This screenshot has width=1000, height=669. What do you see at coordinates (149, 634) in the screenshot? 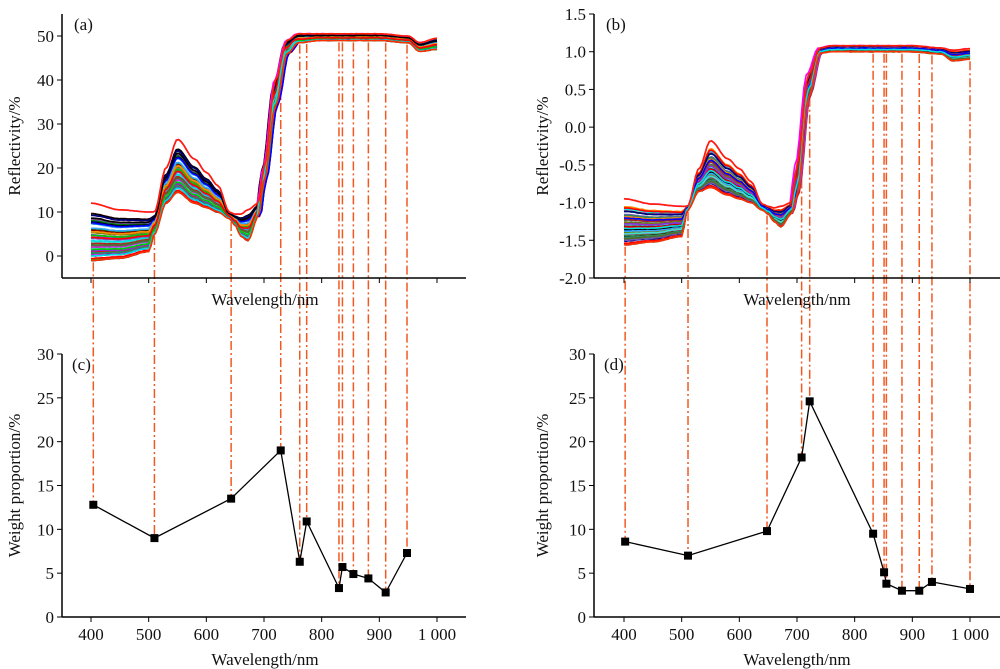
I see `x-tick-label: 500` at bounding box center [149, 634].